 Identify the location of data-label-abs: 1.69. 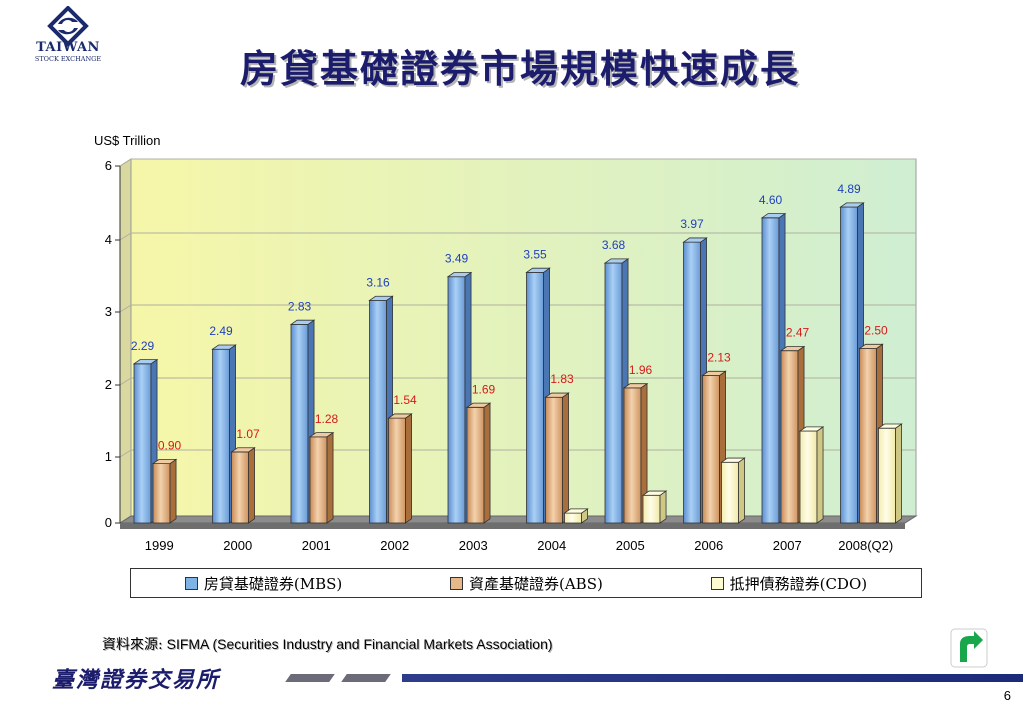
(484, 389).